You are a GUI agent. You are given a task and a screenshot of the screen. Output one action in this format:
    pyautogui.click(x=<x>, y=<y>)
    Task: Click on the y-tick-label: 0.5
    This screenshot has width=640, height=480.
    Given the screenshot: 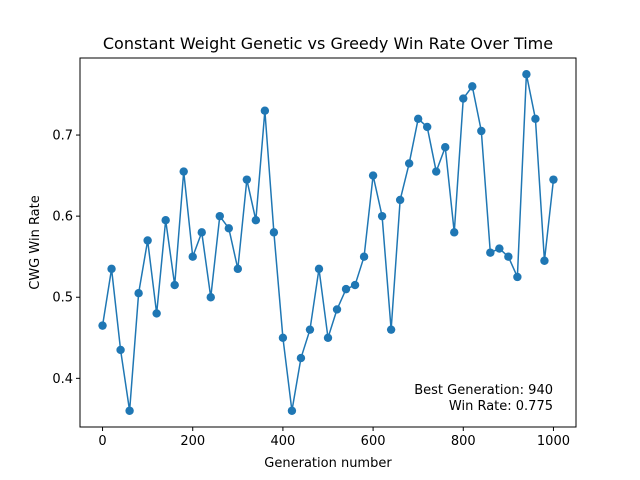 What is the action you would take?
    pyautogui.click(x=62, y=298)
    